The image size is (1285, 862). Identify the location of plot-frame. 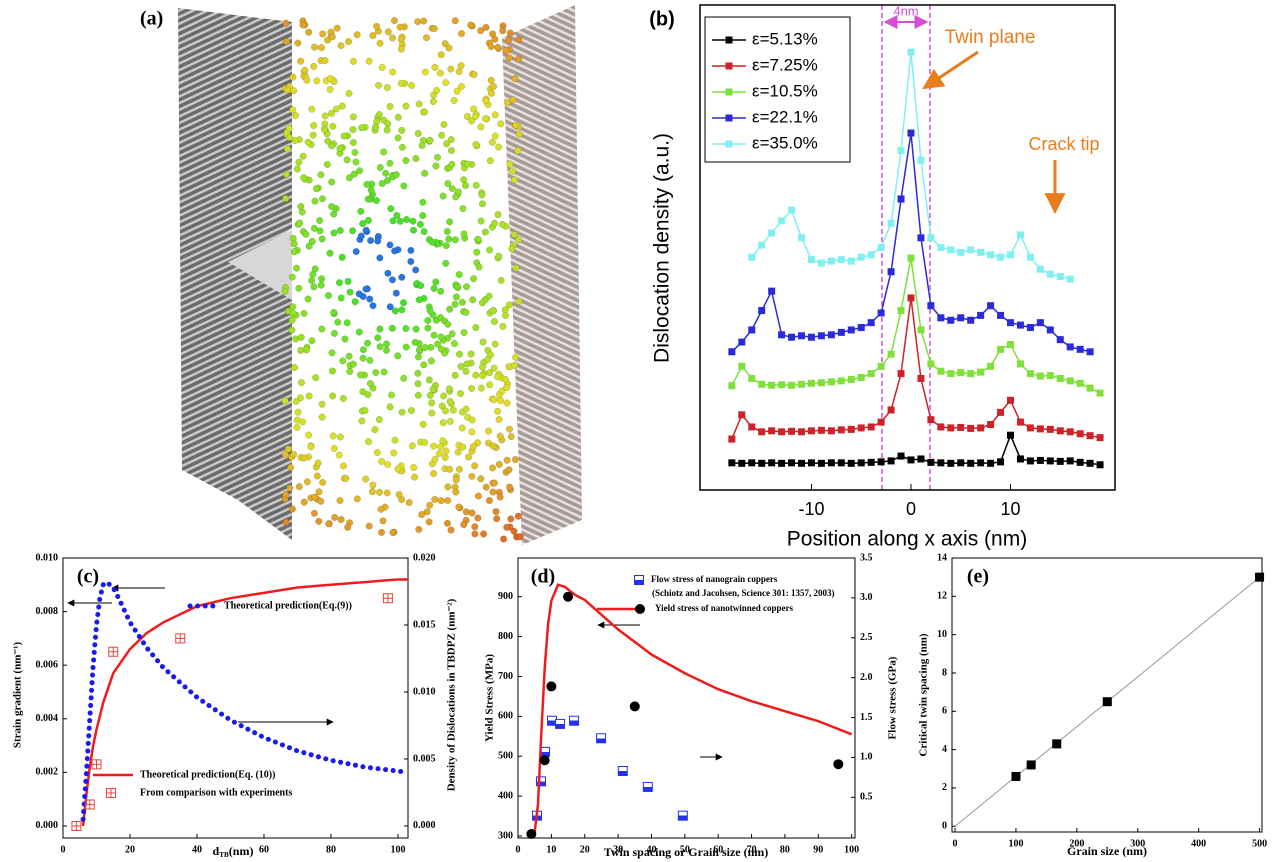
(686, 698).